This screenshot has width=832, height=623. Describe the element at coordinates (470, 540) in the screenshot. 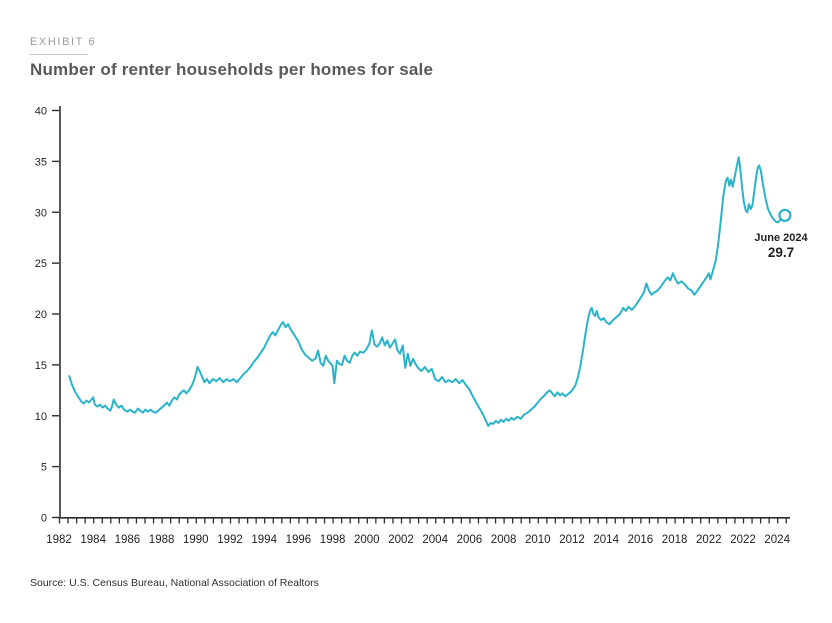

I see `x-tick-label: 2006` at that location.